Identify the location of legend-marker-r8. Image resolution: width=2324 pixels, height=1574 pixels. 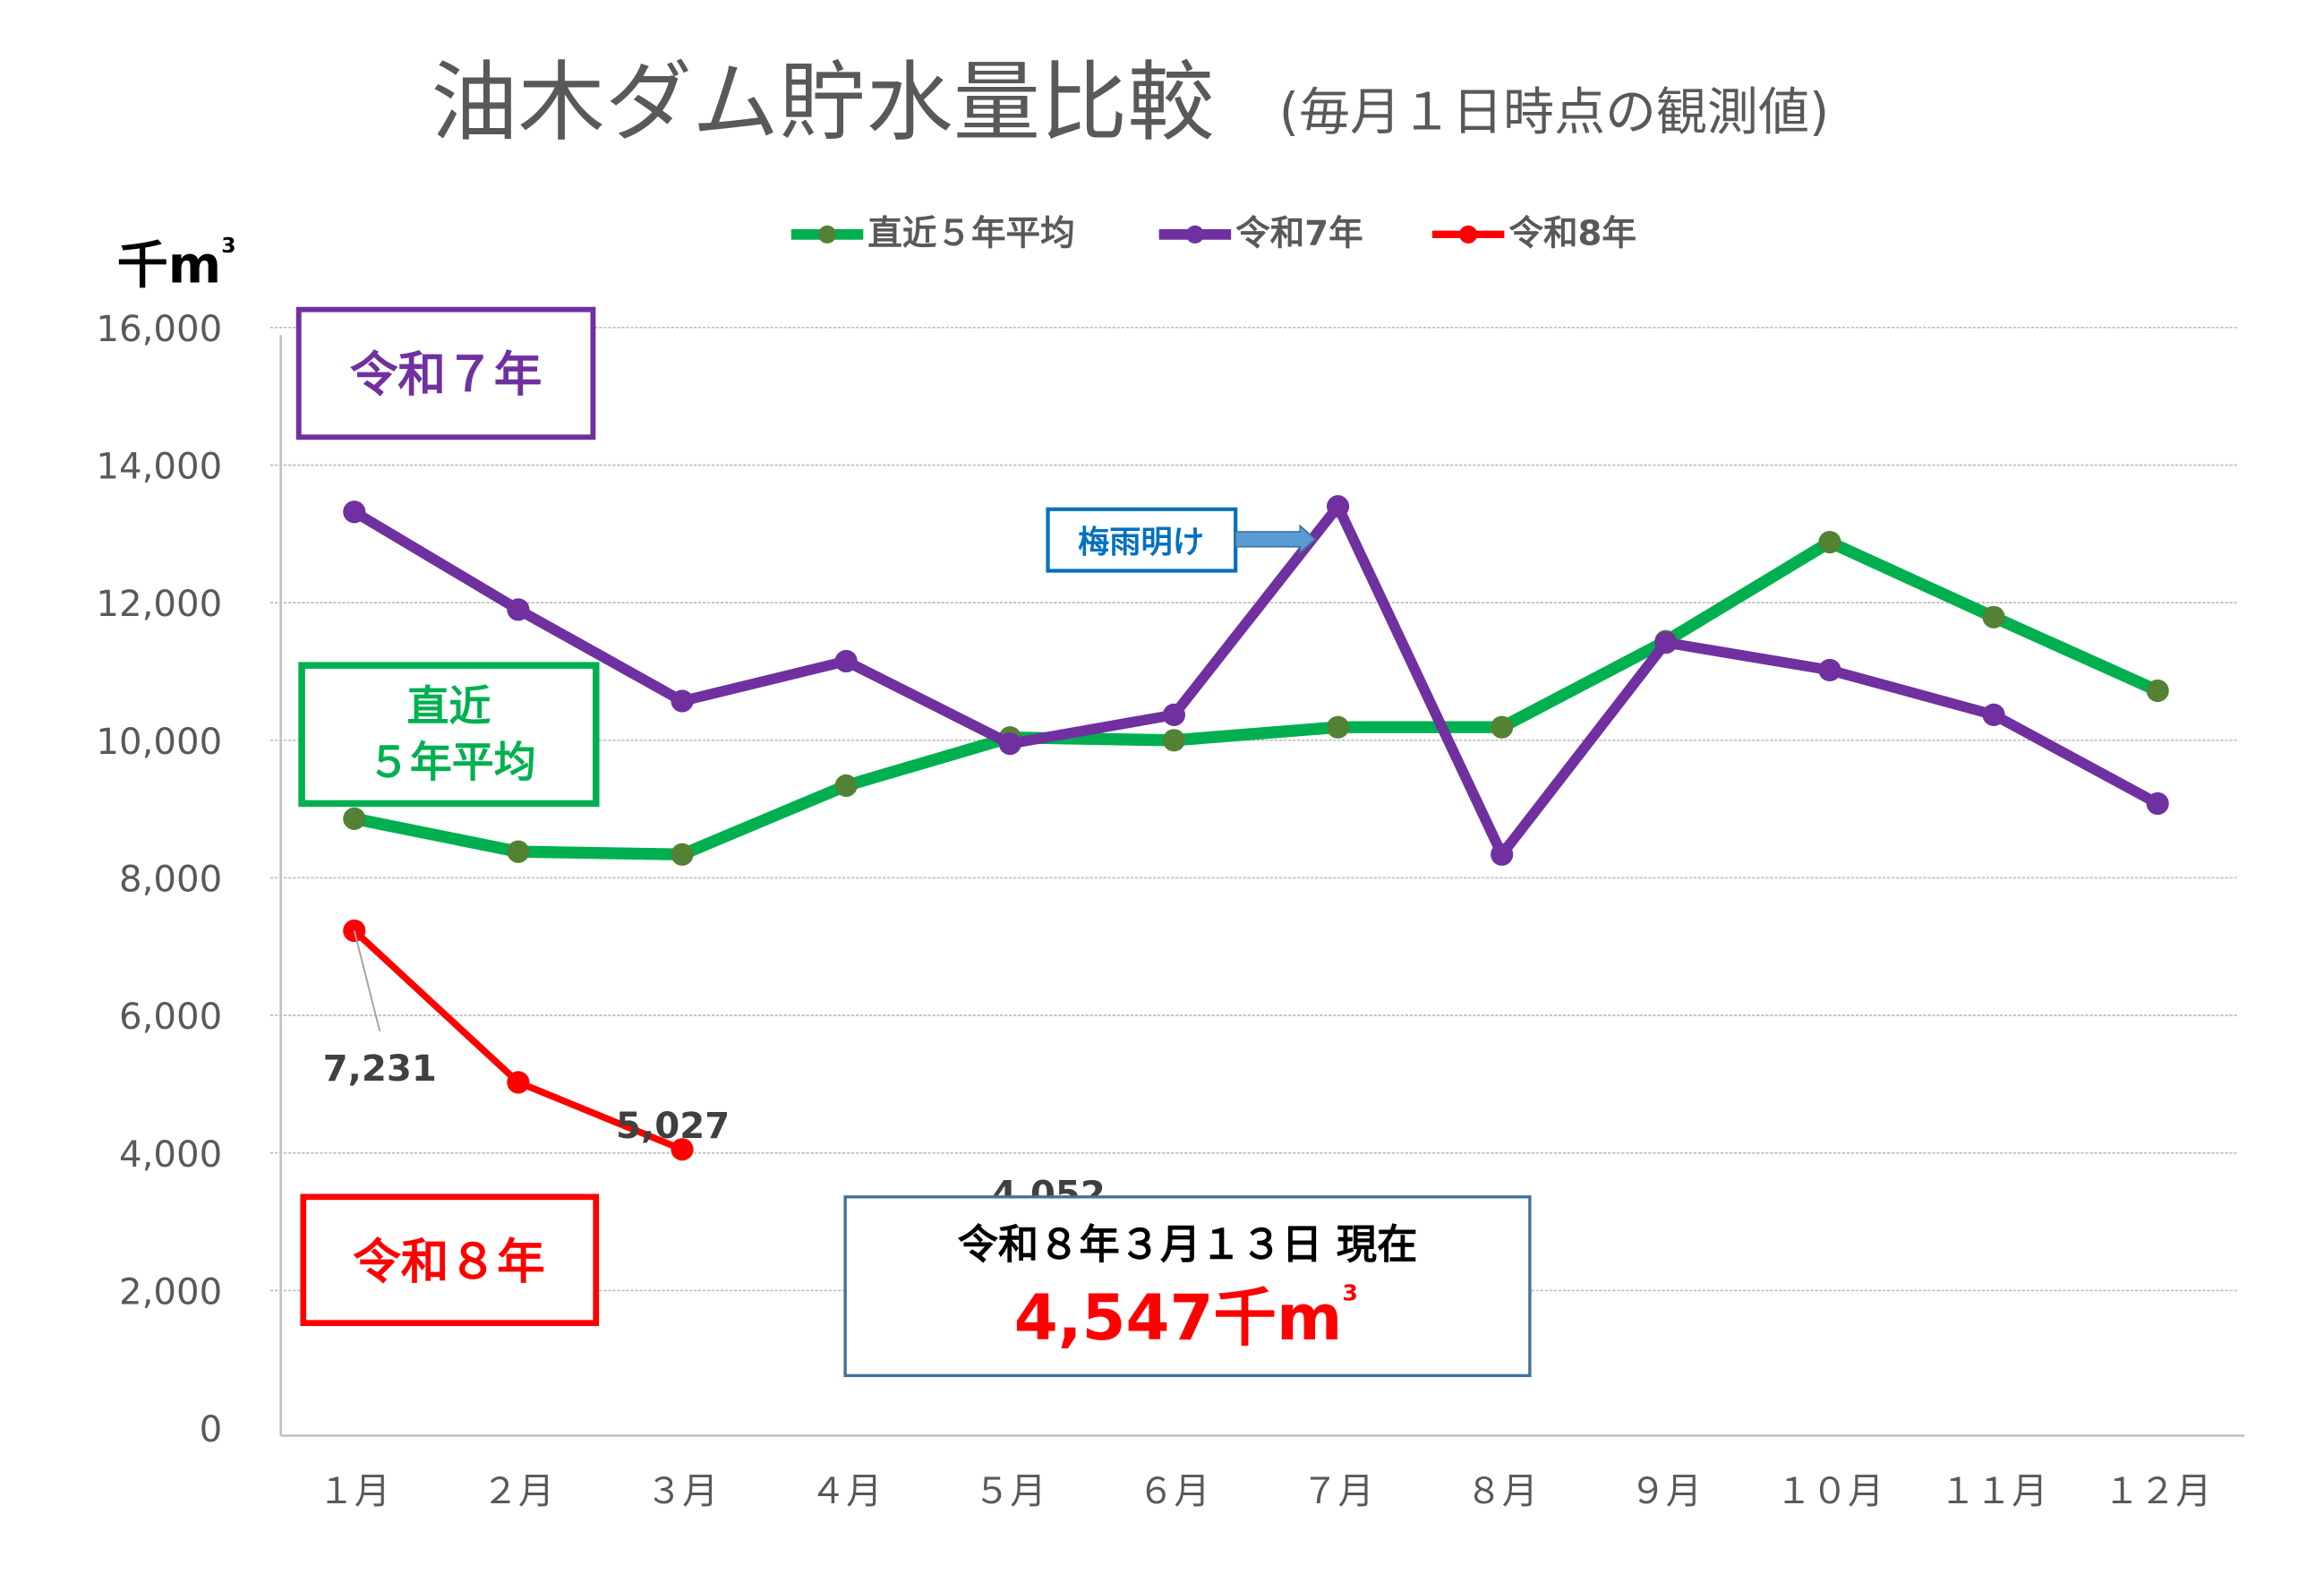
(1468, 235).